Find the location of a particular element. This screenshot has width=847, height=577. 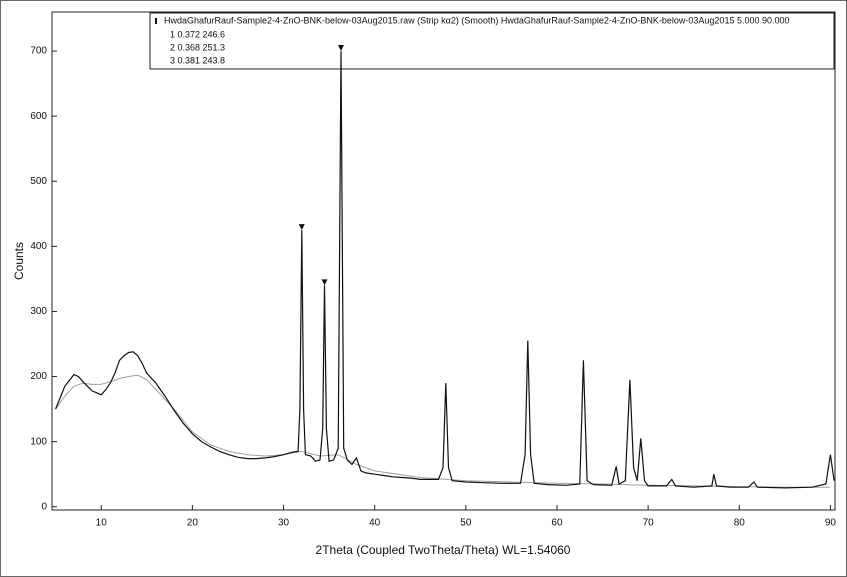

legend-box is located at coordinates (492, 41).